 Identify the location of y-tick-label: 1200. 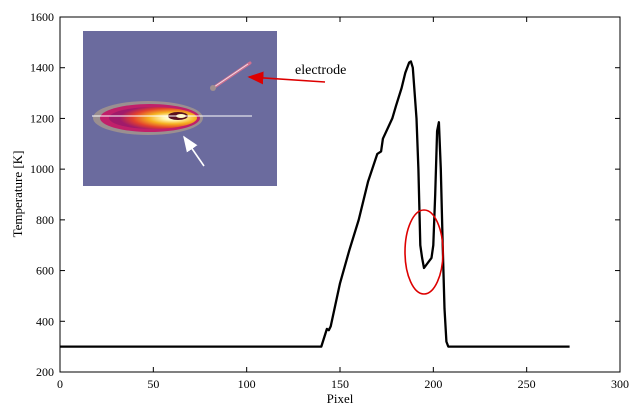
(42, 118).